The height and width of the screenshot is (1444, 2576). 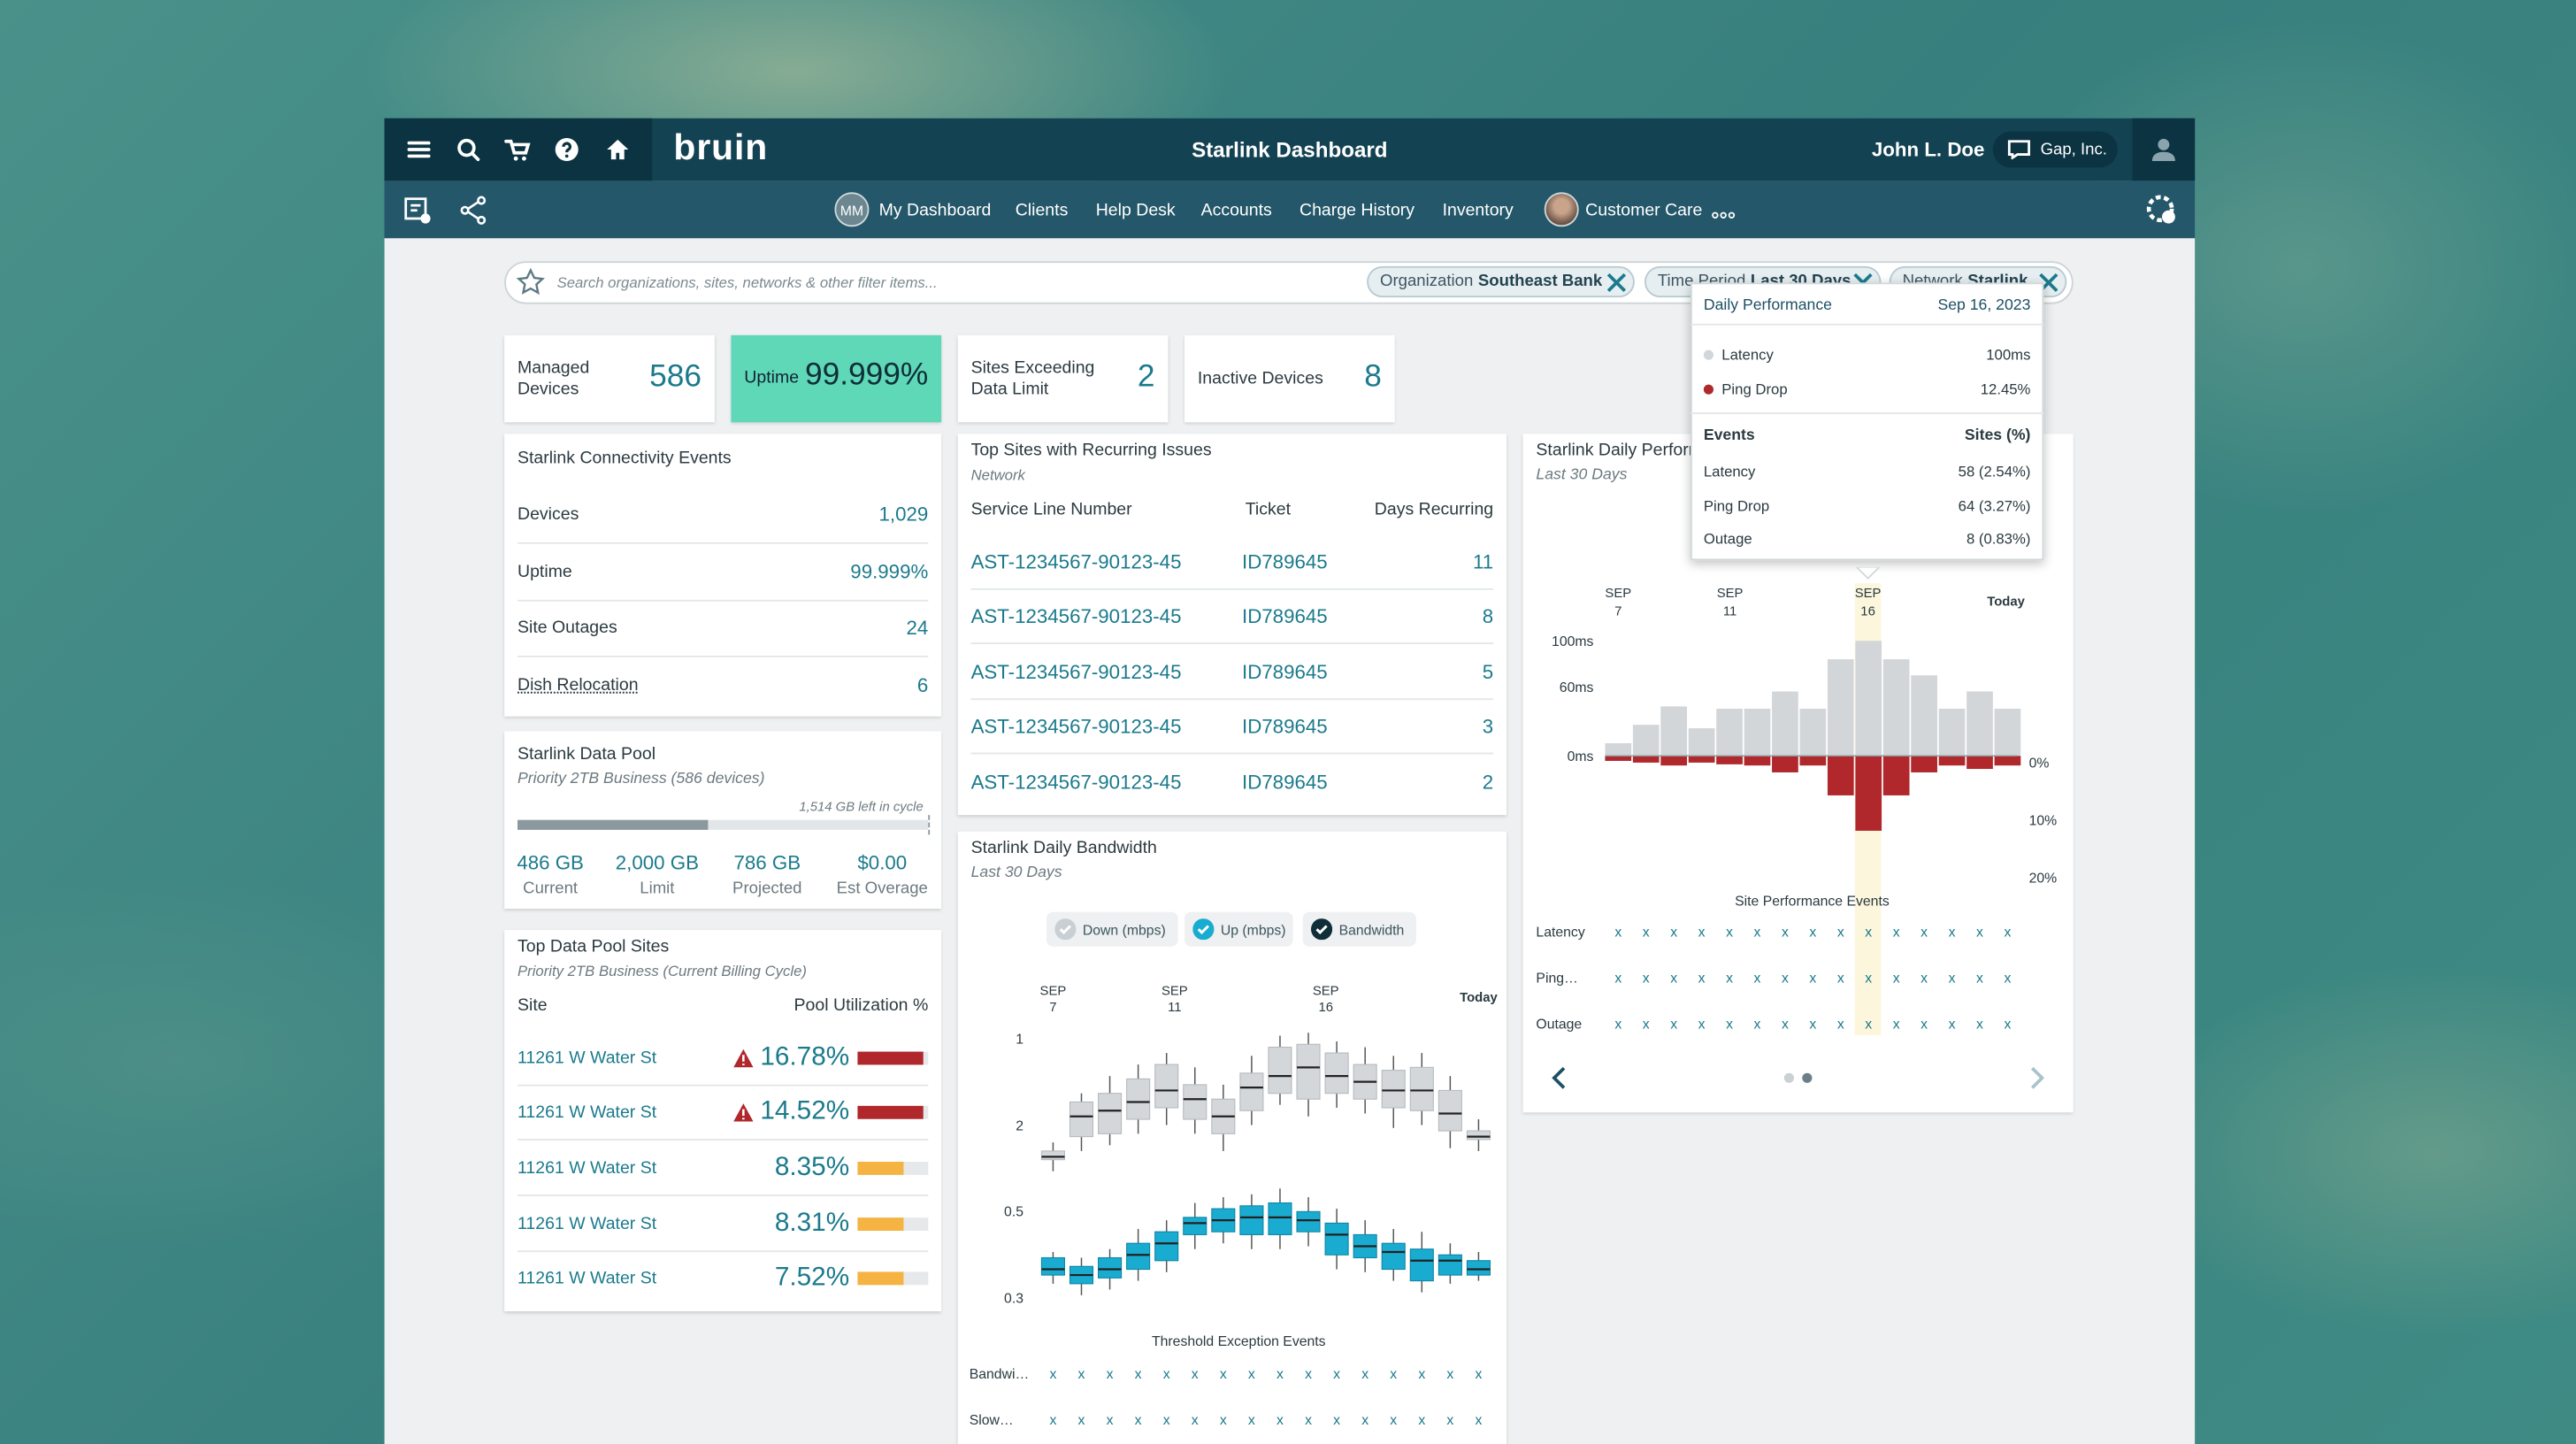 What do you see at coordinates (1112, 929) in the screenshot?
I see `legend-chip: Down (mbps)` at bounding box center [1112, 929].